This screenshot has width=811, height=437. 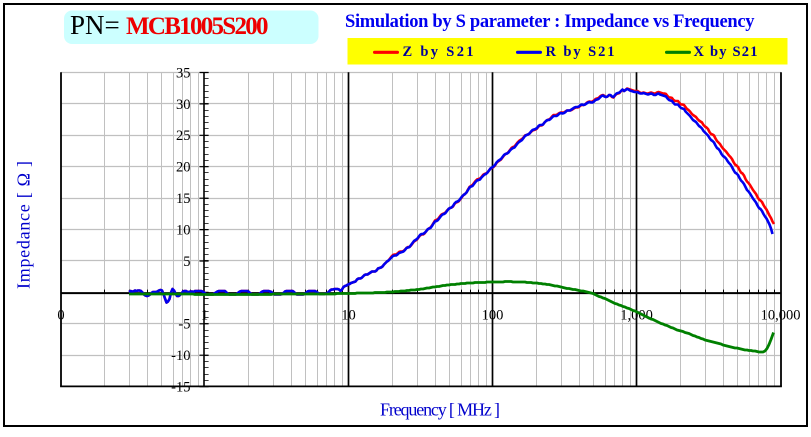 What do you see at coordinates (438, 52) in the screenshot?
I see `svg-text: Z by S21` at bounding box center [438, 52].